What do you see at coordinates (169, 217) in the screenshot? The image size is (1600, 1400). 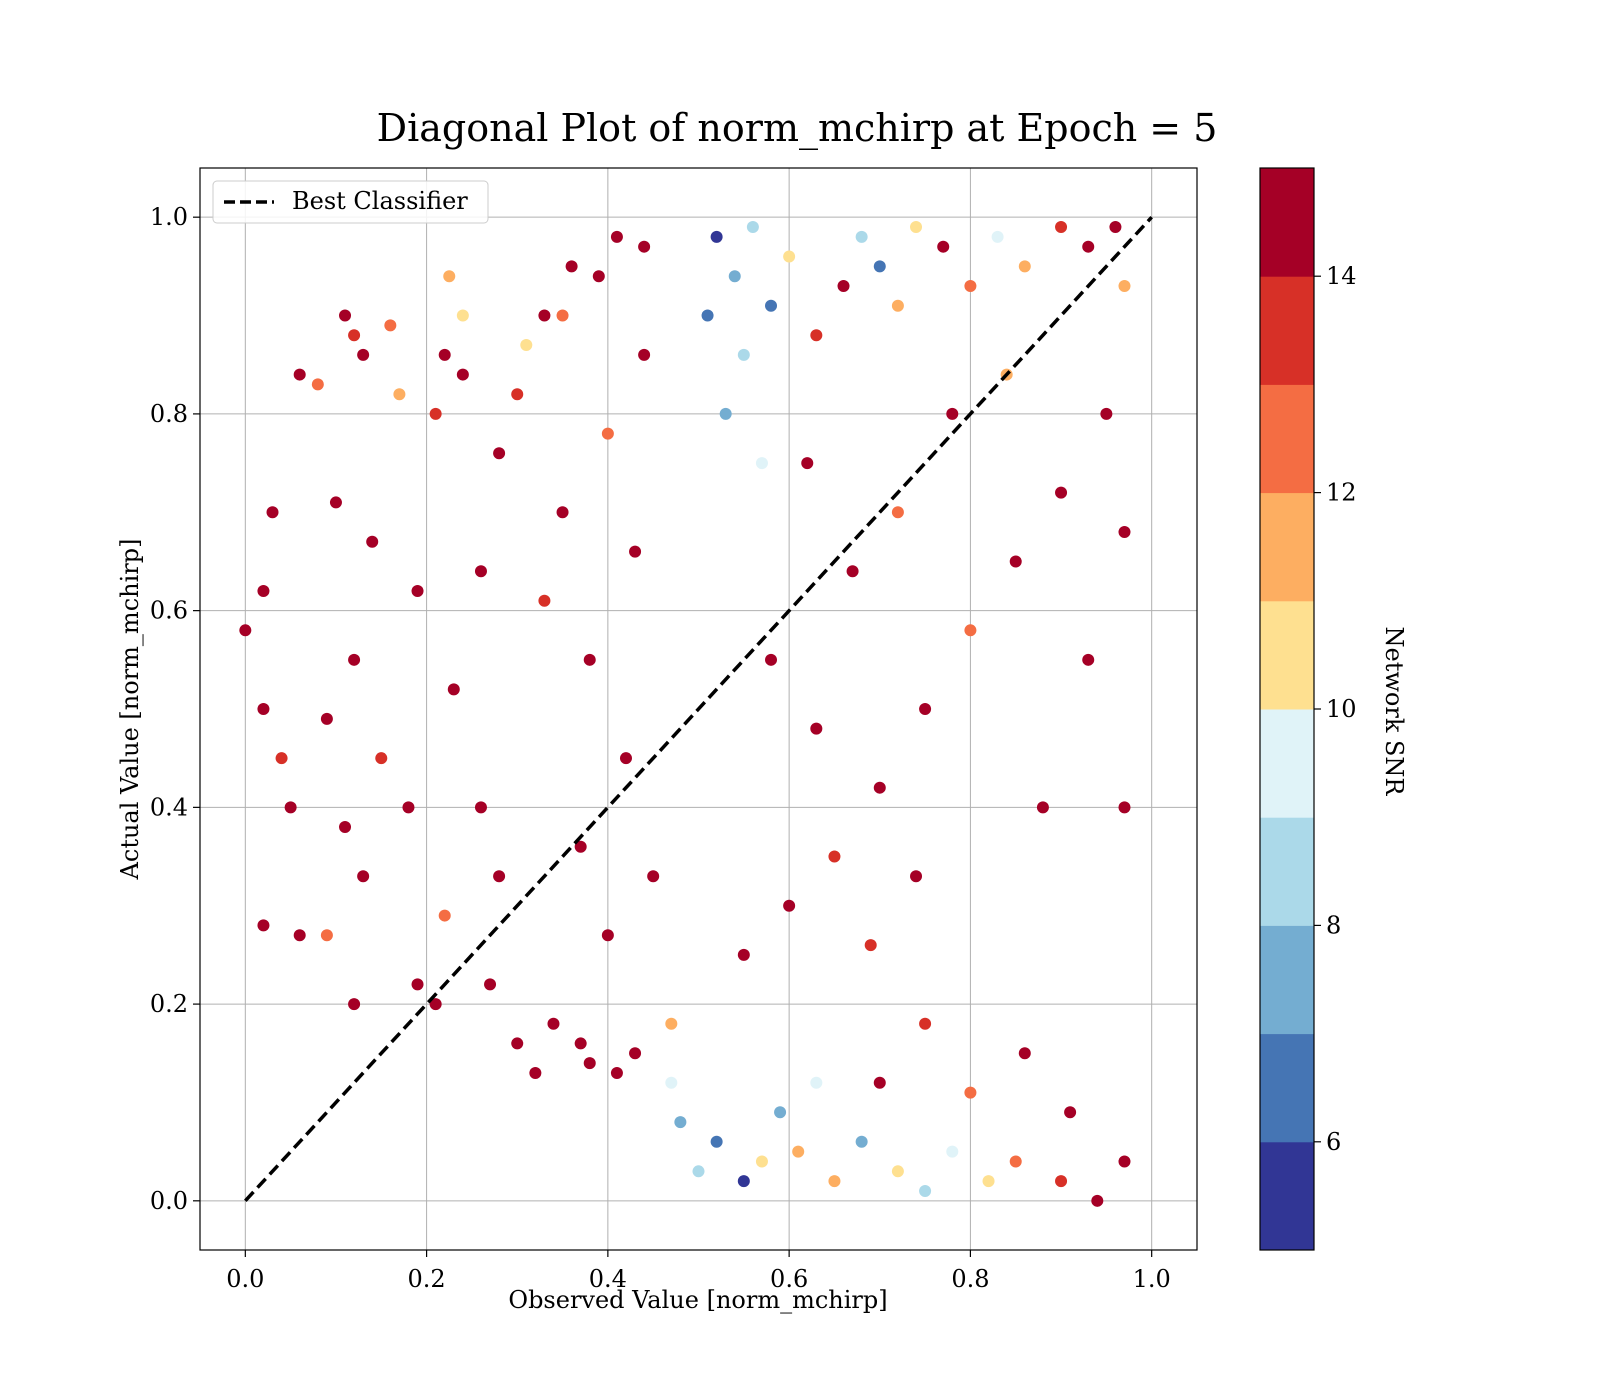 I see `y-tick-label: 1.0` at bounding box center [169, 217].